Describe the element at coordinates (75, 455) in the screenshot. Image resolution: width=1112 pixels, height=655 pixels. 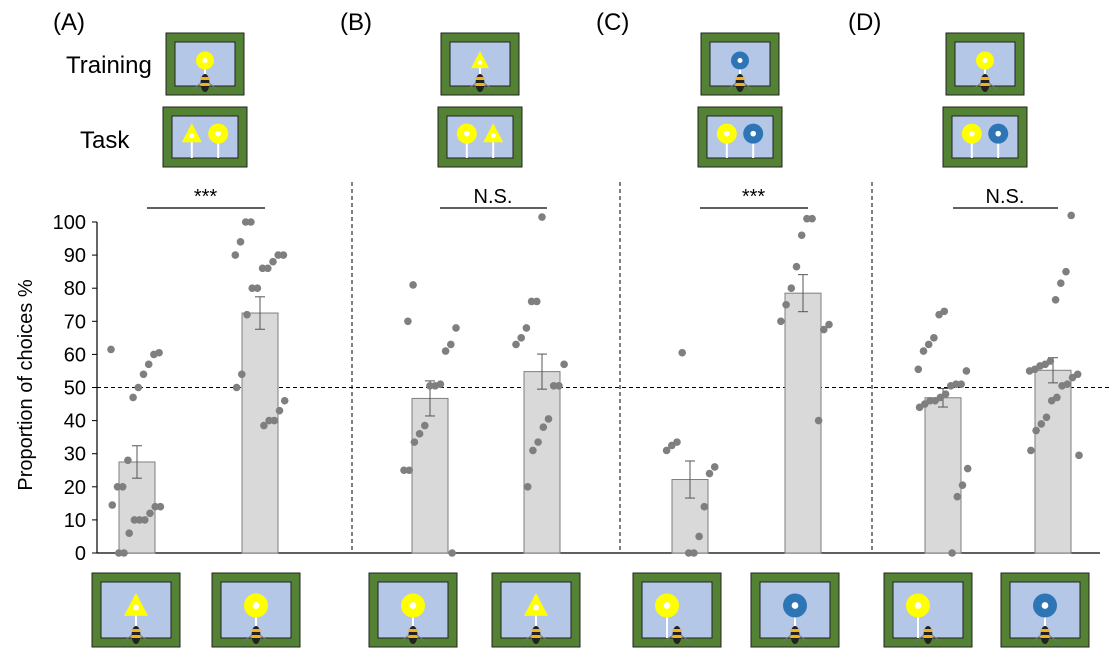
I see `y-tick-label: 30` at that location.